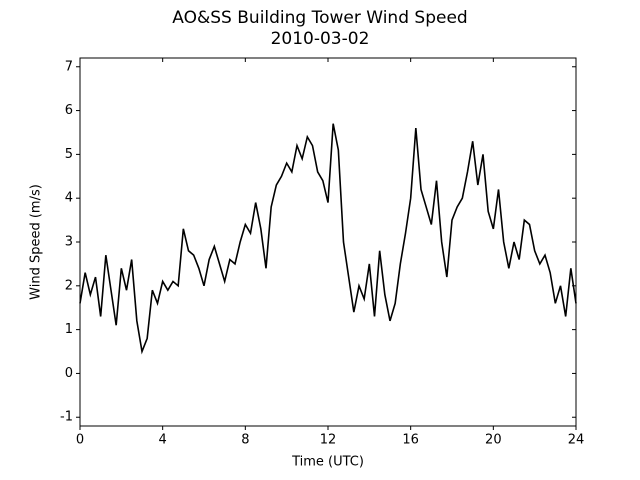  Describe the element at coordinates (69, 198) in the screenshot. I see `y-tick-label: 4` at that location.